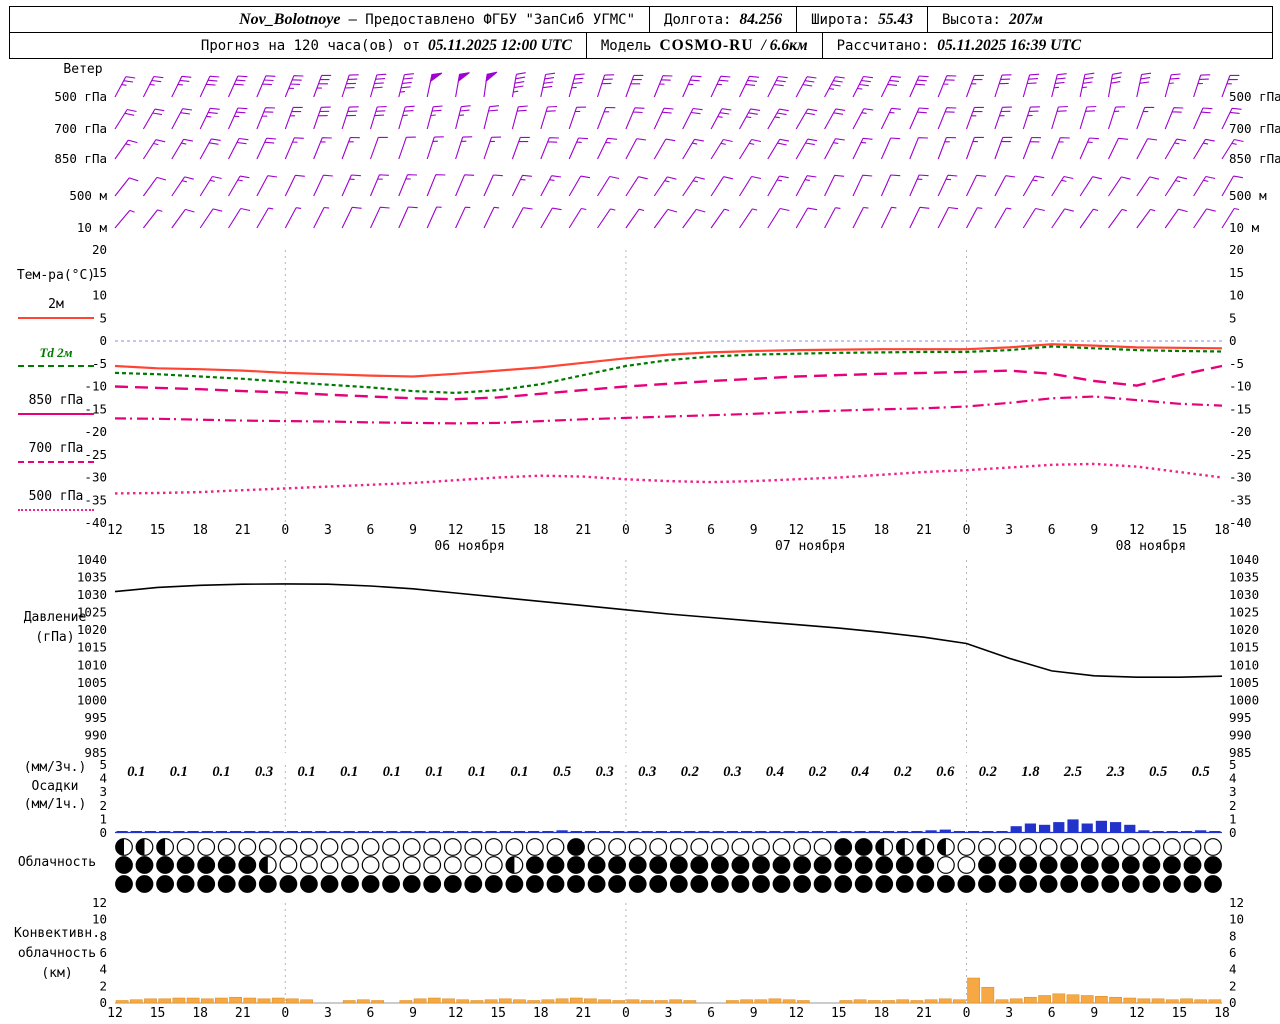 The width and height of the screenshot is (1280, 1024). I want to click on legend-2m-label: 2м, so click(56, 304).